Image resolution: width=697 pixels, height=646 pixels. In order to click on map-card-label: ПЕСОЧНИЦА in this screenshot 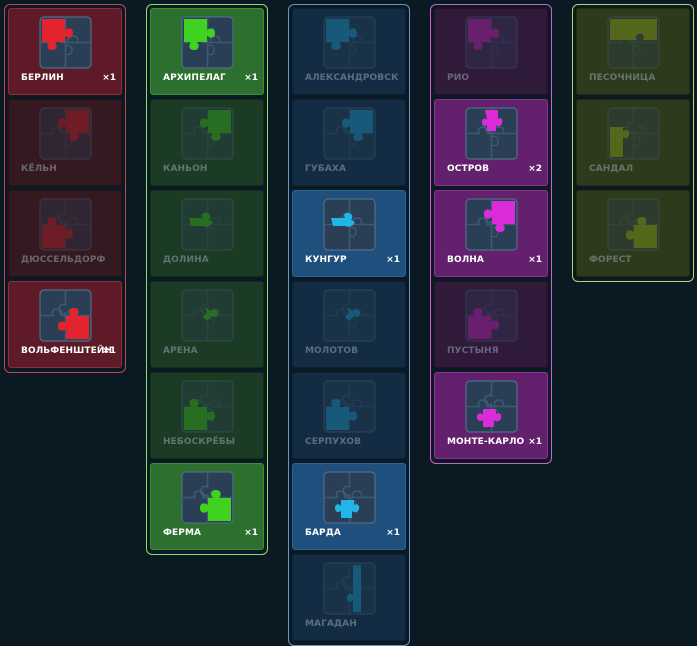, I will do `click(622, 78)`.